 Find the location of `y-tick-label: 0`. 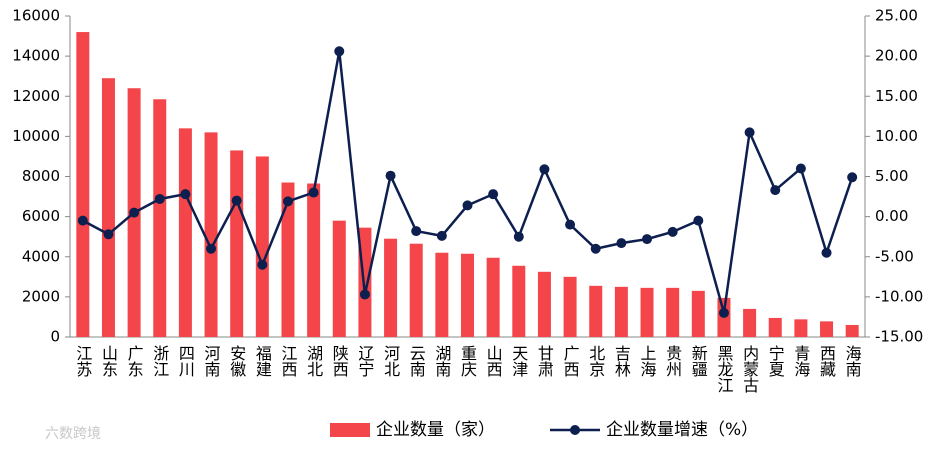

y-tick-label: 0 is located at coordinates (55, 337).